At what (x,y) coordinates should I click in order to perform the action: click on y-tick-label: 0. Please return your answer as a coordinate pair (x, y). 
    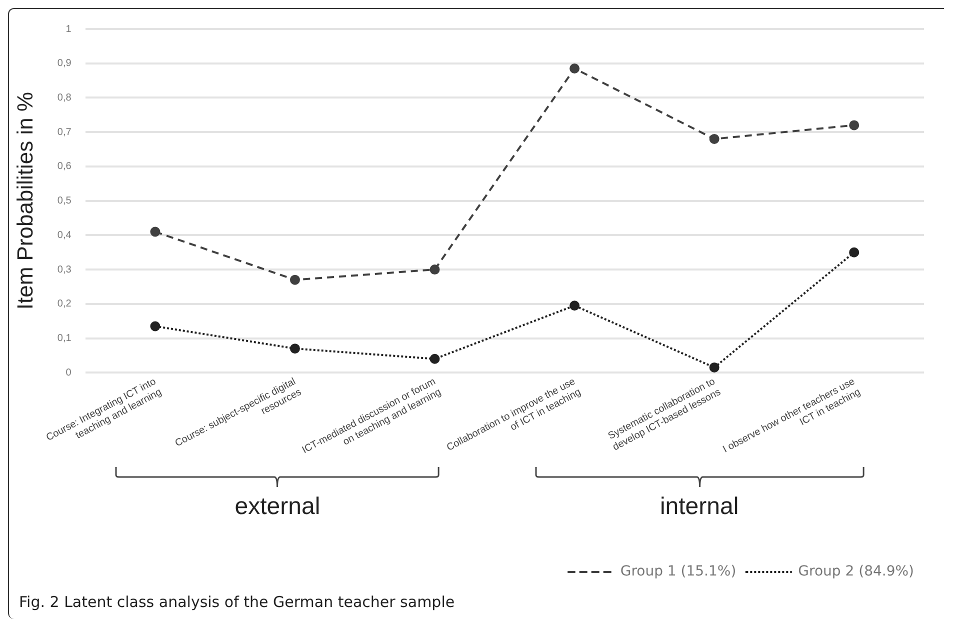
    Looking at the image, I should click on (69, 372).